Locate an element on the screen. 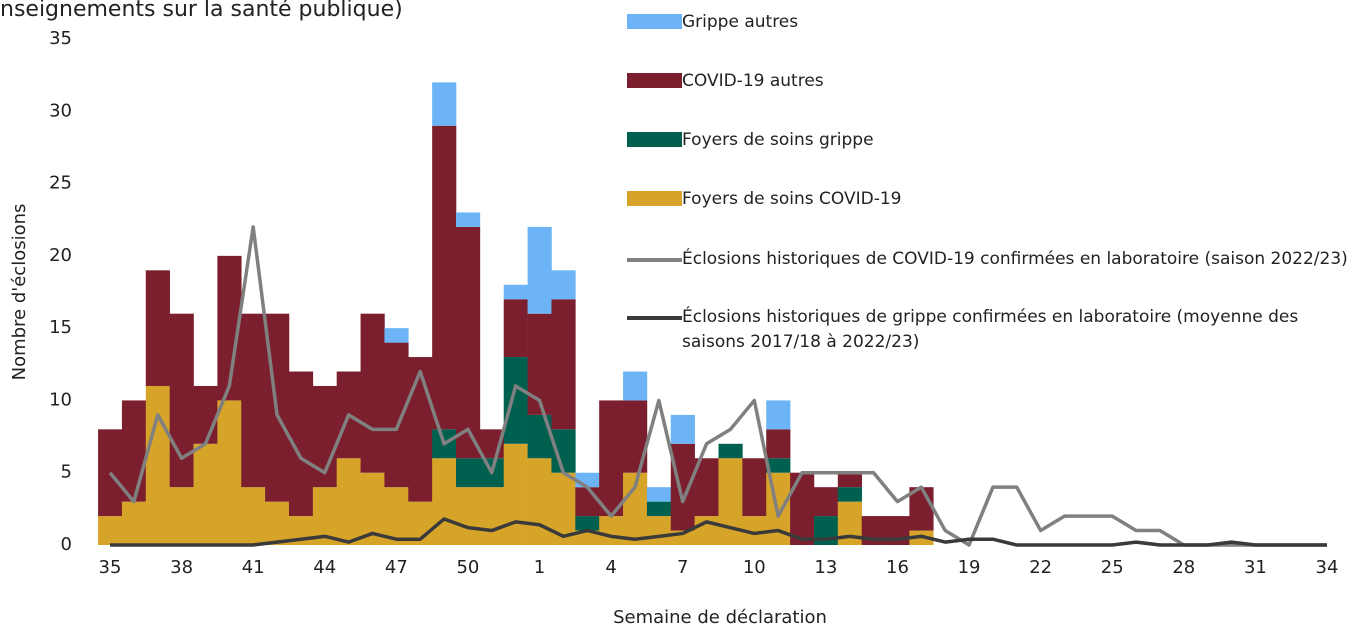  x-tick-label: 41 is located at coordinates (253, 567).